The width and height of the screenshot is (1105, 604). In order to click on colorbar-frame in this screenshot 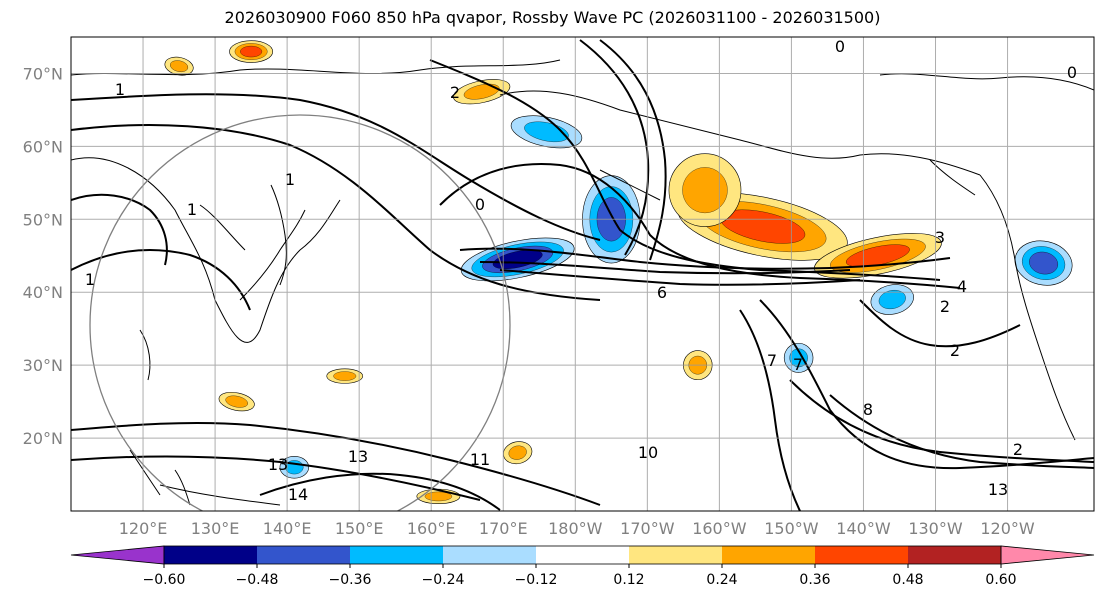, I will do `click(582, 555)`.